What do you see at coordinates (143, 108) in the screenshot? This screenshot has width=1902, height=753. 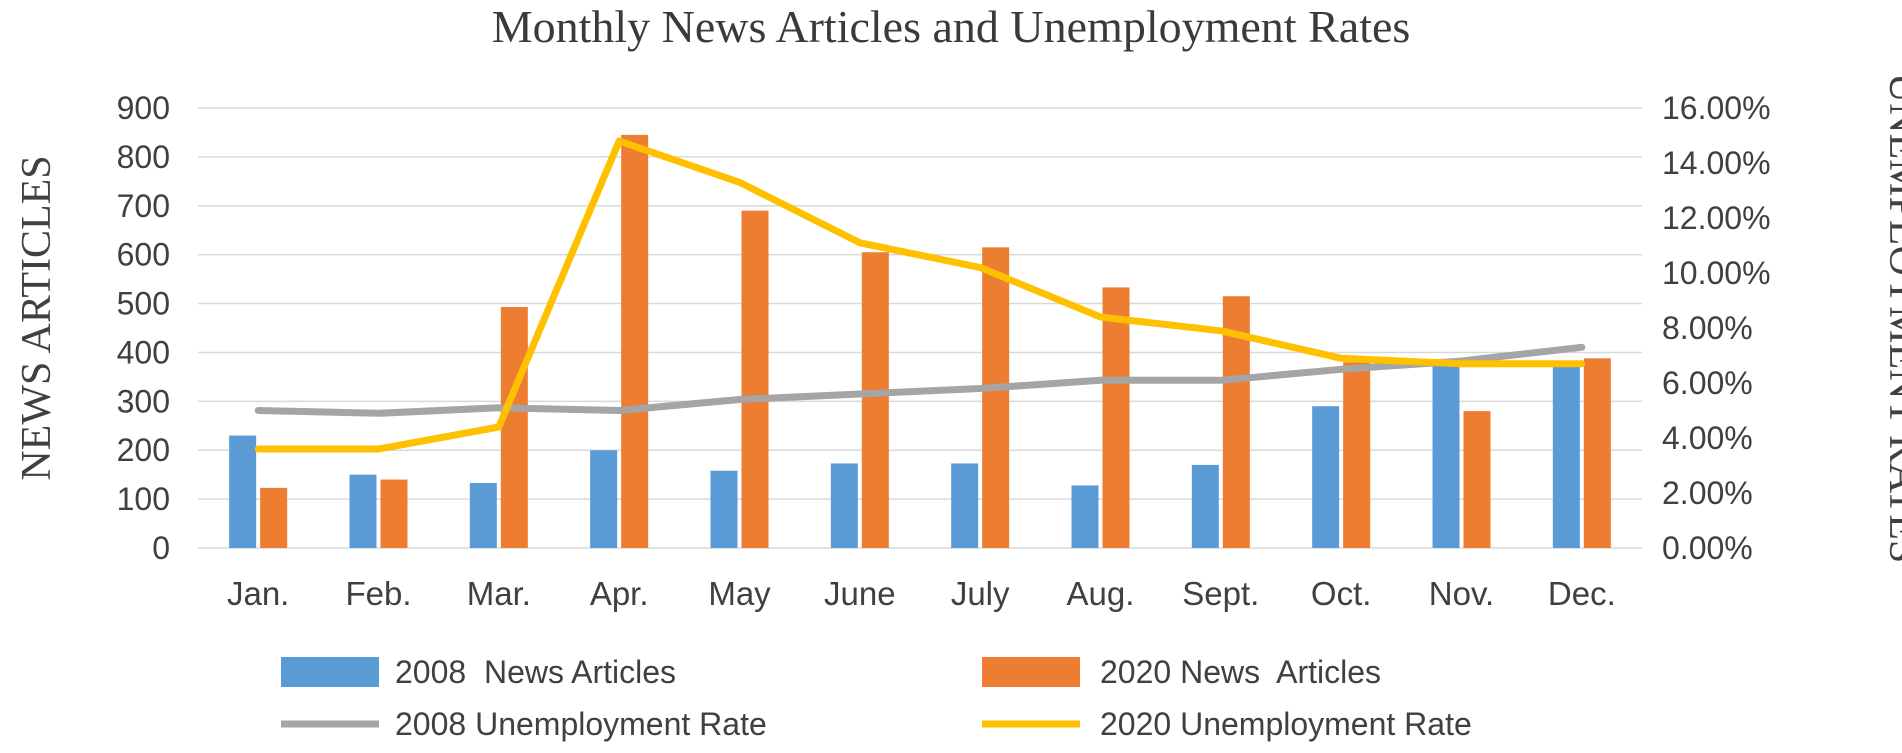 I see `left-tick-label: 900` at bounding box center [143, 108].